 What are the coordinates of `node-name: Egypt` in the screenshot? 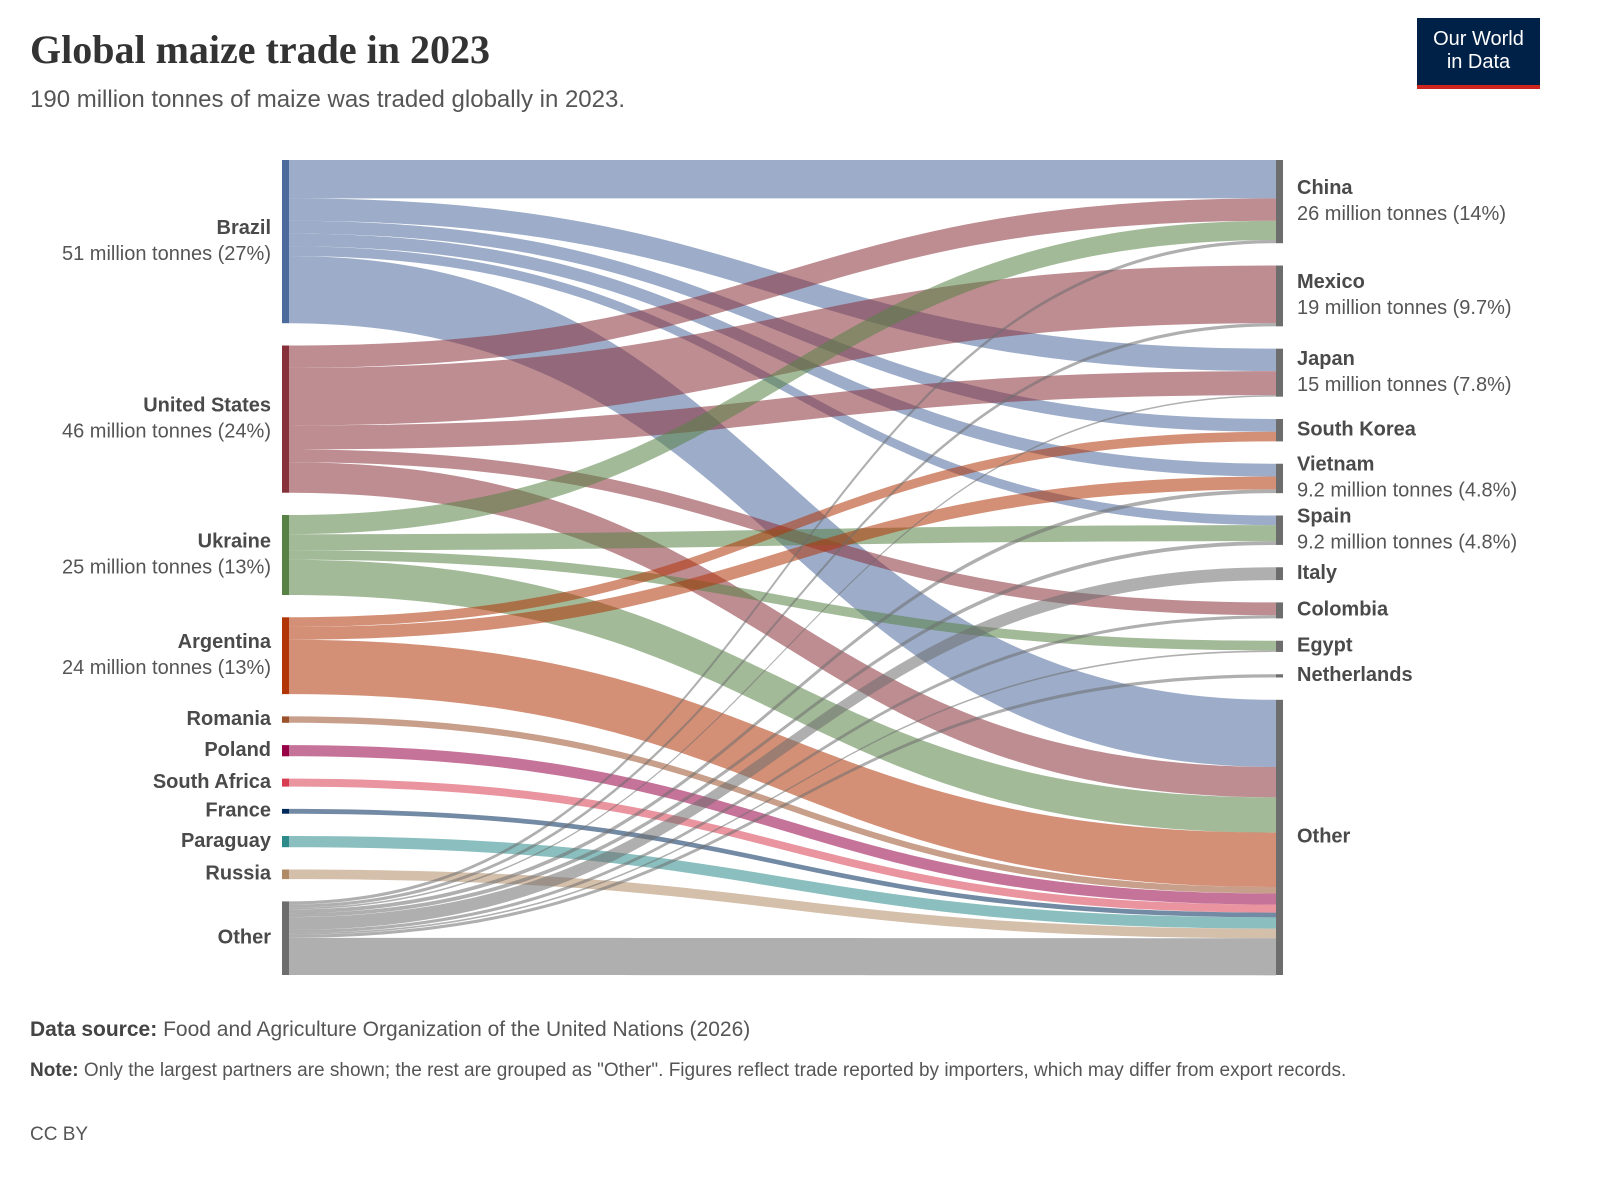 It's located at (1325, 646).